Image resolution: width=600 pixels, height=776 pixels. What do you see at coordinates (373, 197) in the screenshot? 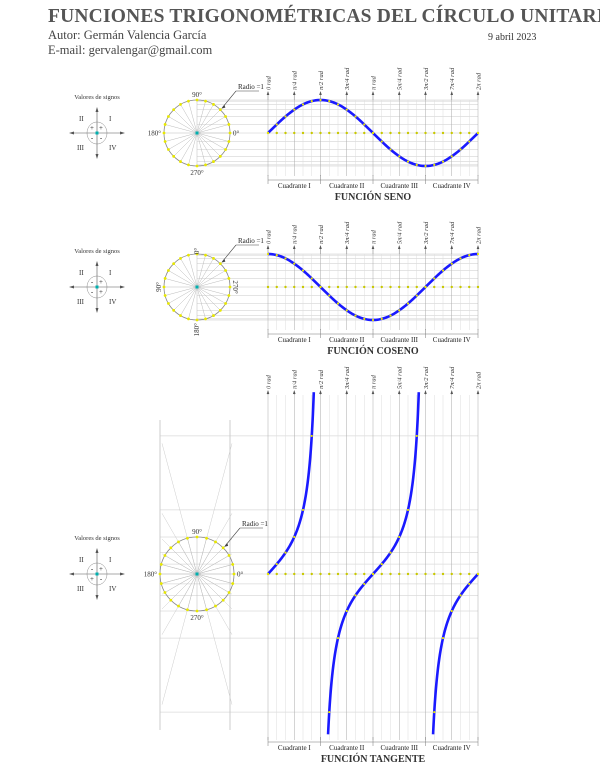
I see `function-title: FUNCIÓN SENO` at bounding box center [373, 197].